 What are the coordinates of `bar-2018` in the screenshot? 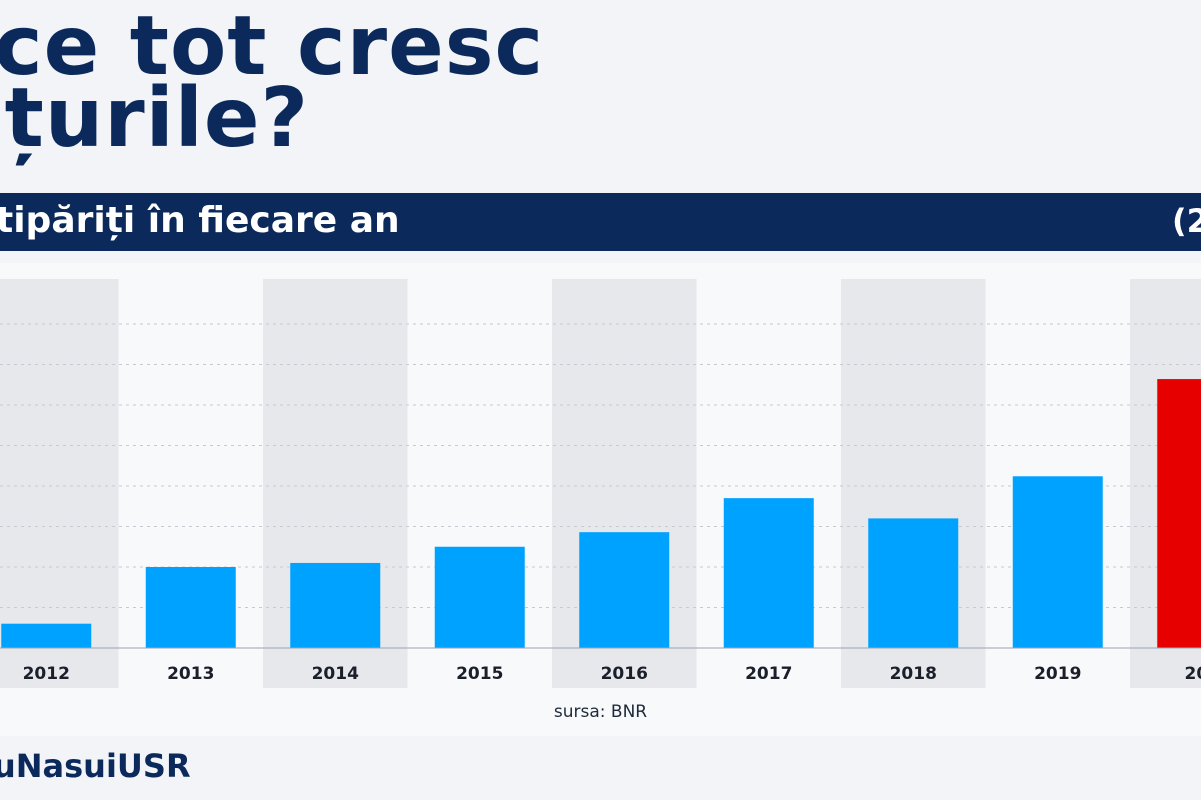 It's located at (913, 583).